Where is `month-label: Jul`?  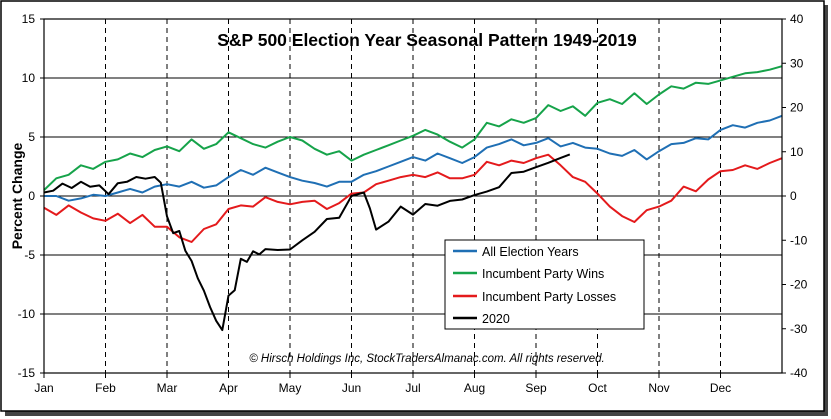 month-label: Jul is located at coordinates (412, 388).